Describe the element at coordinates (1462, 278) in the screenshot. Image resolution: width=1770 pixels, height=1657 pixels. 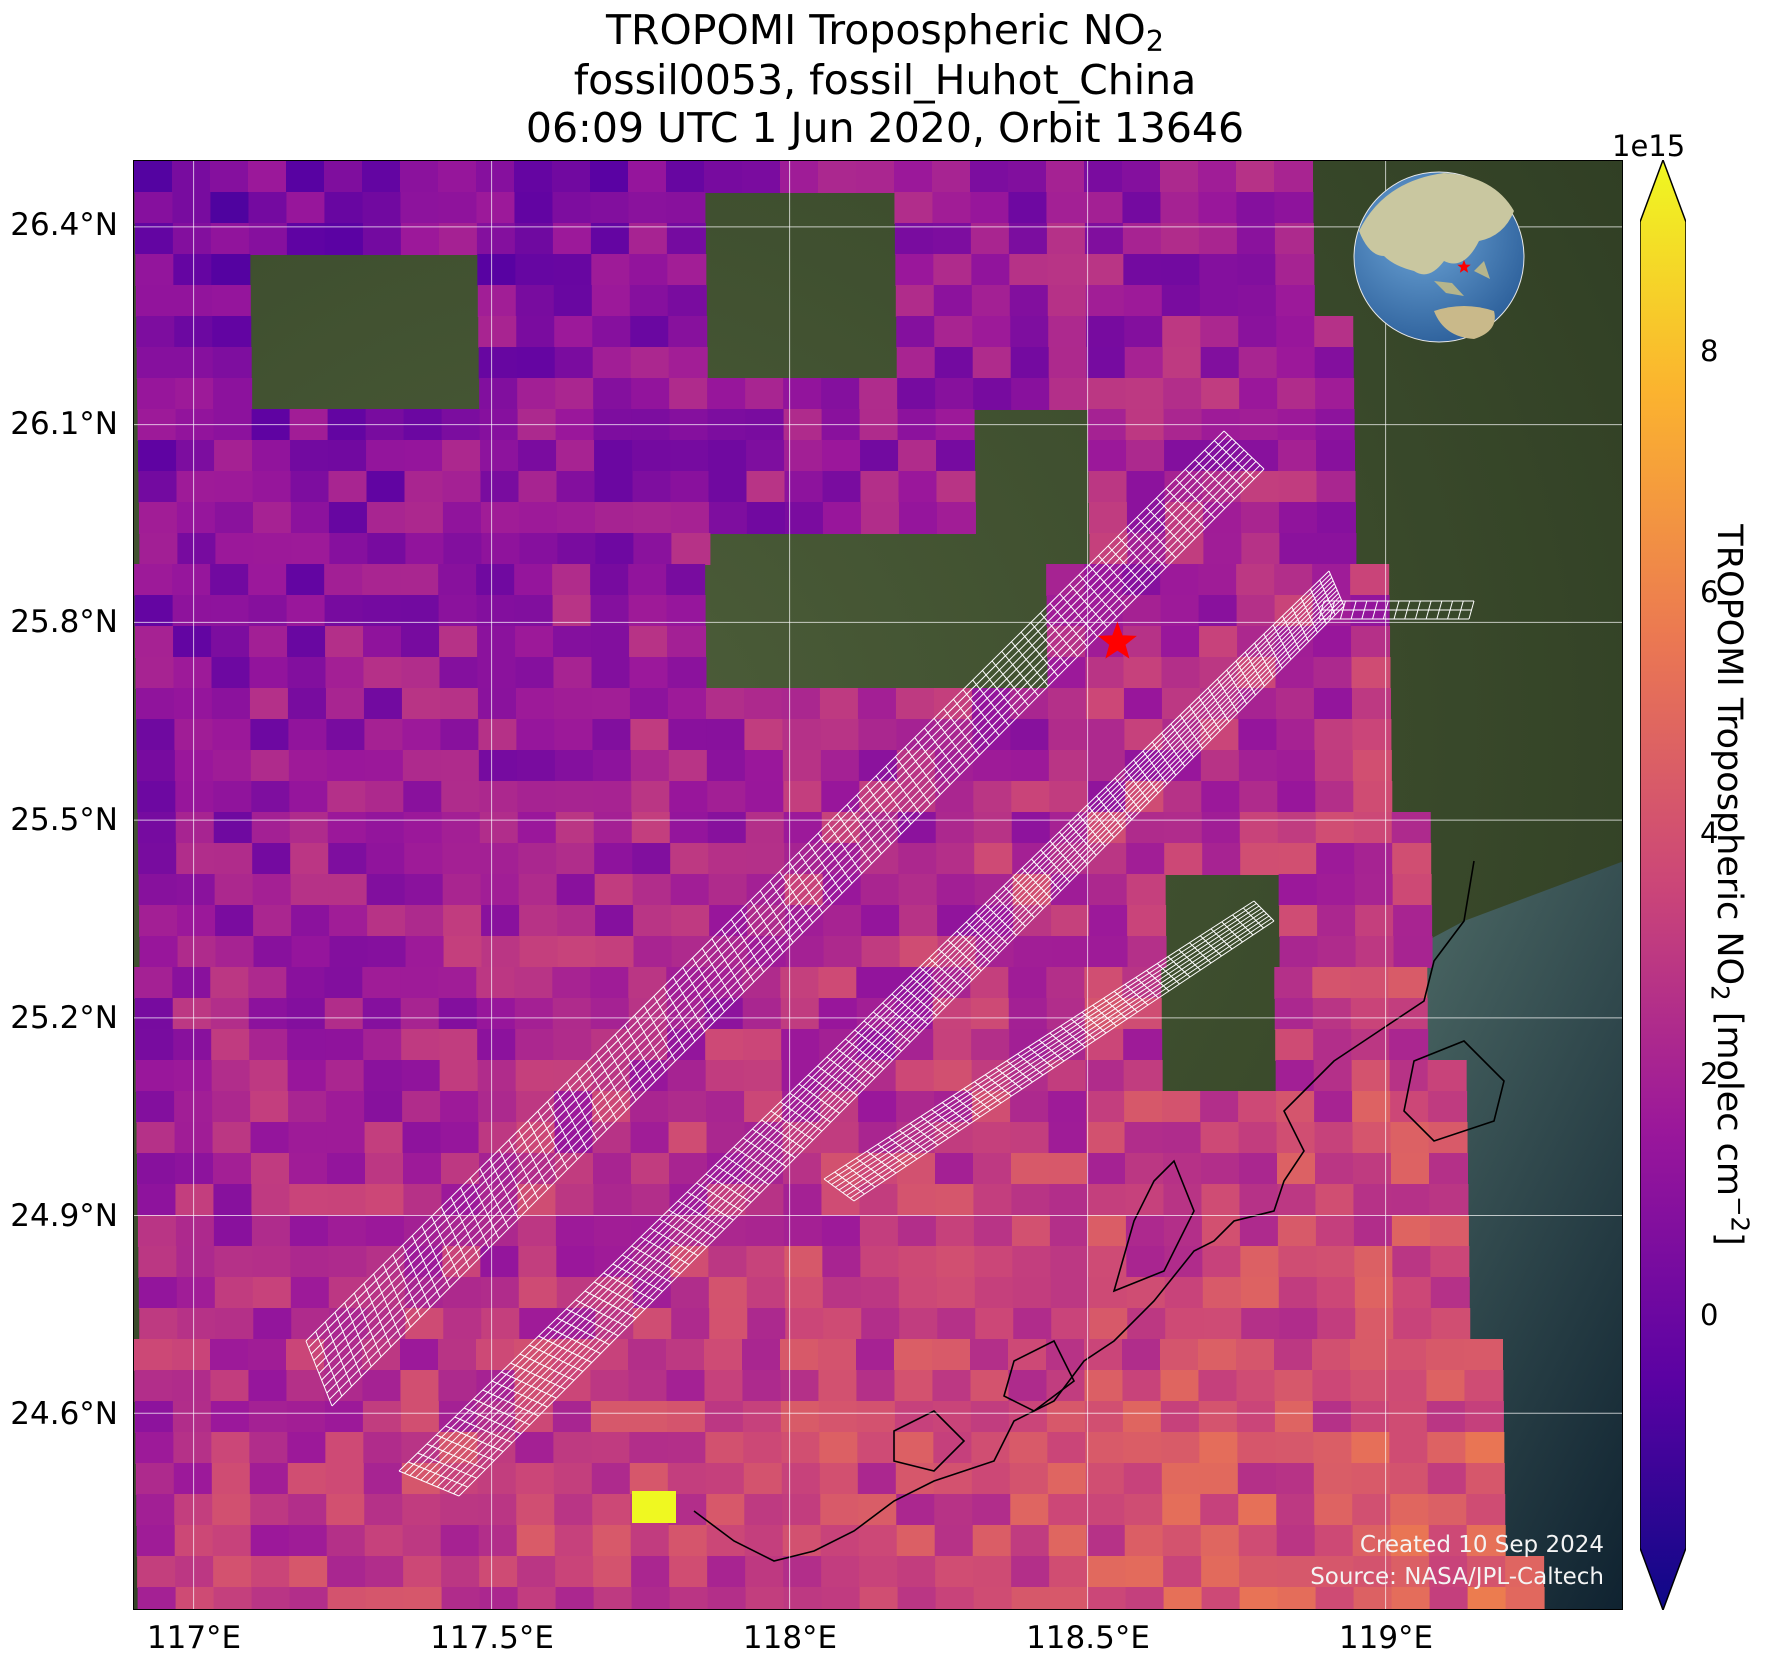
I see `inset-globe-land-islands` at that location.